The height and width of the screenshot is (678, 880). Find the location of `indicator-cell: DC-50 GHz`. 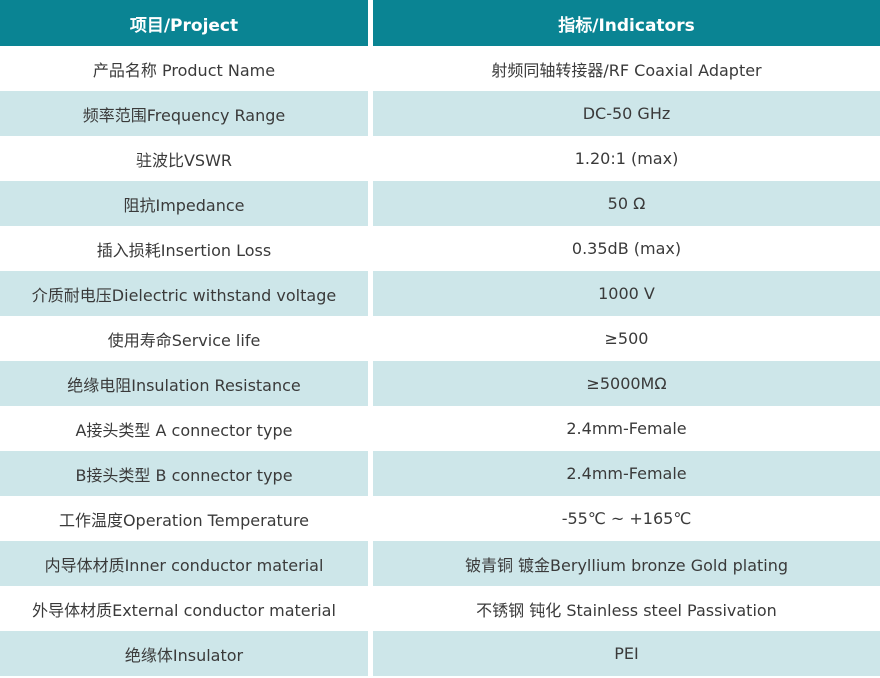

indicator-cell: DC-50 GHz is located at coordinates (626, 113).